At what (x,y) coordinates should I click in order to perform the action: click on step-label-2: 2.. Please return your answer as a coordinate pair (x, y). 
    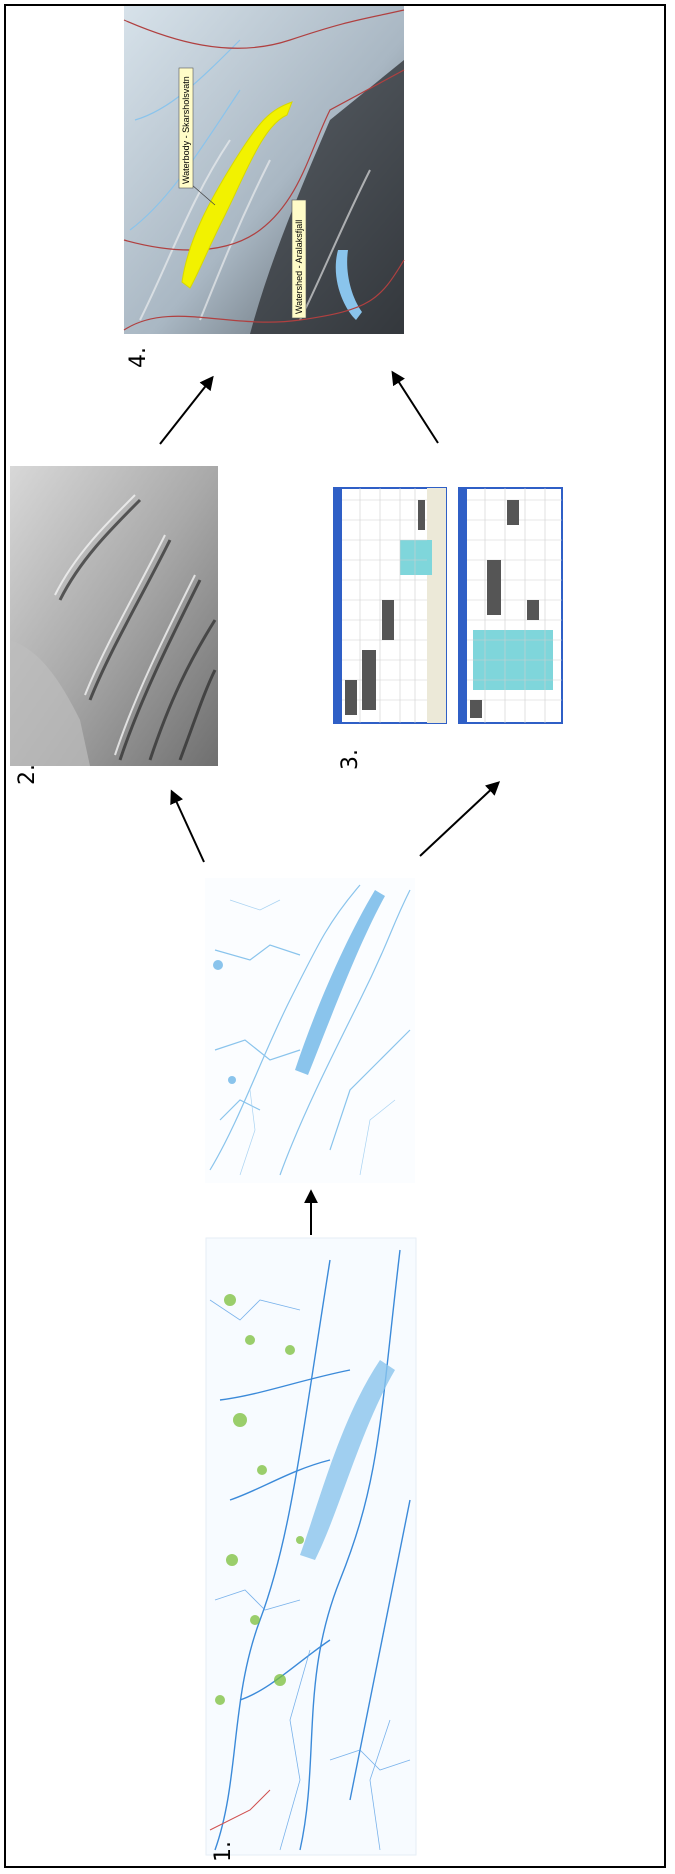
    Looking at the image, I should click on (27, 774).